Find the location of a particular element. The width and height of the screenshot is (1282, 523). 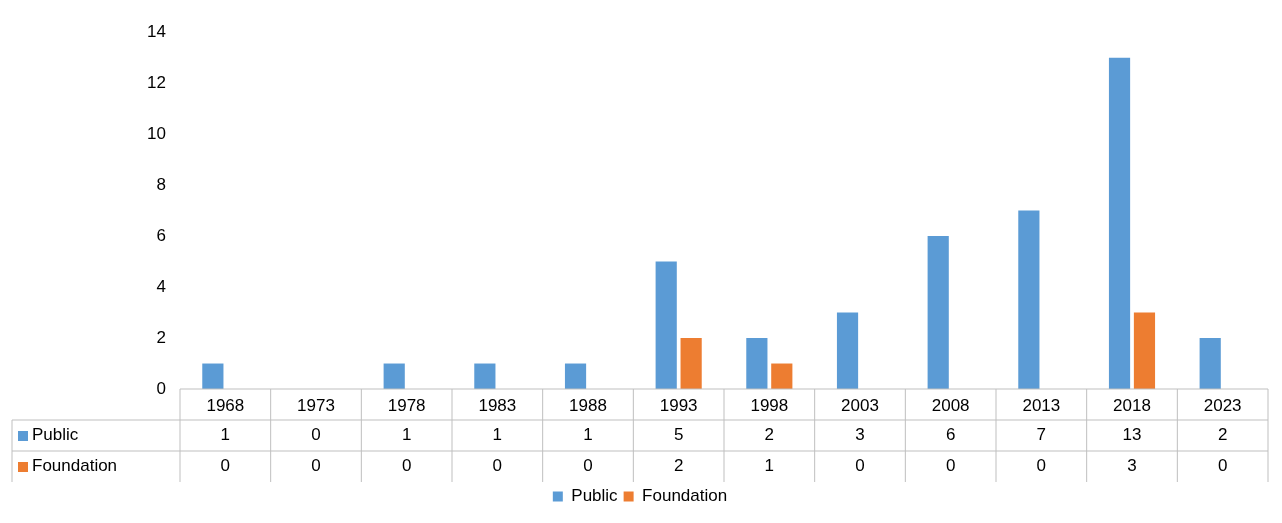

y-tick-label: 14 is located at coordinates (156, 31).